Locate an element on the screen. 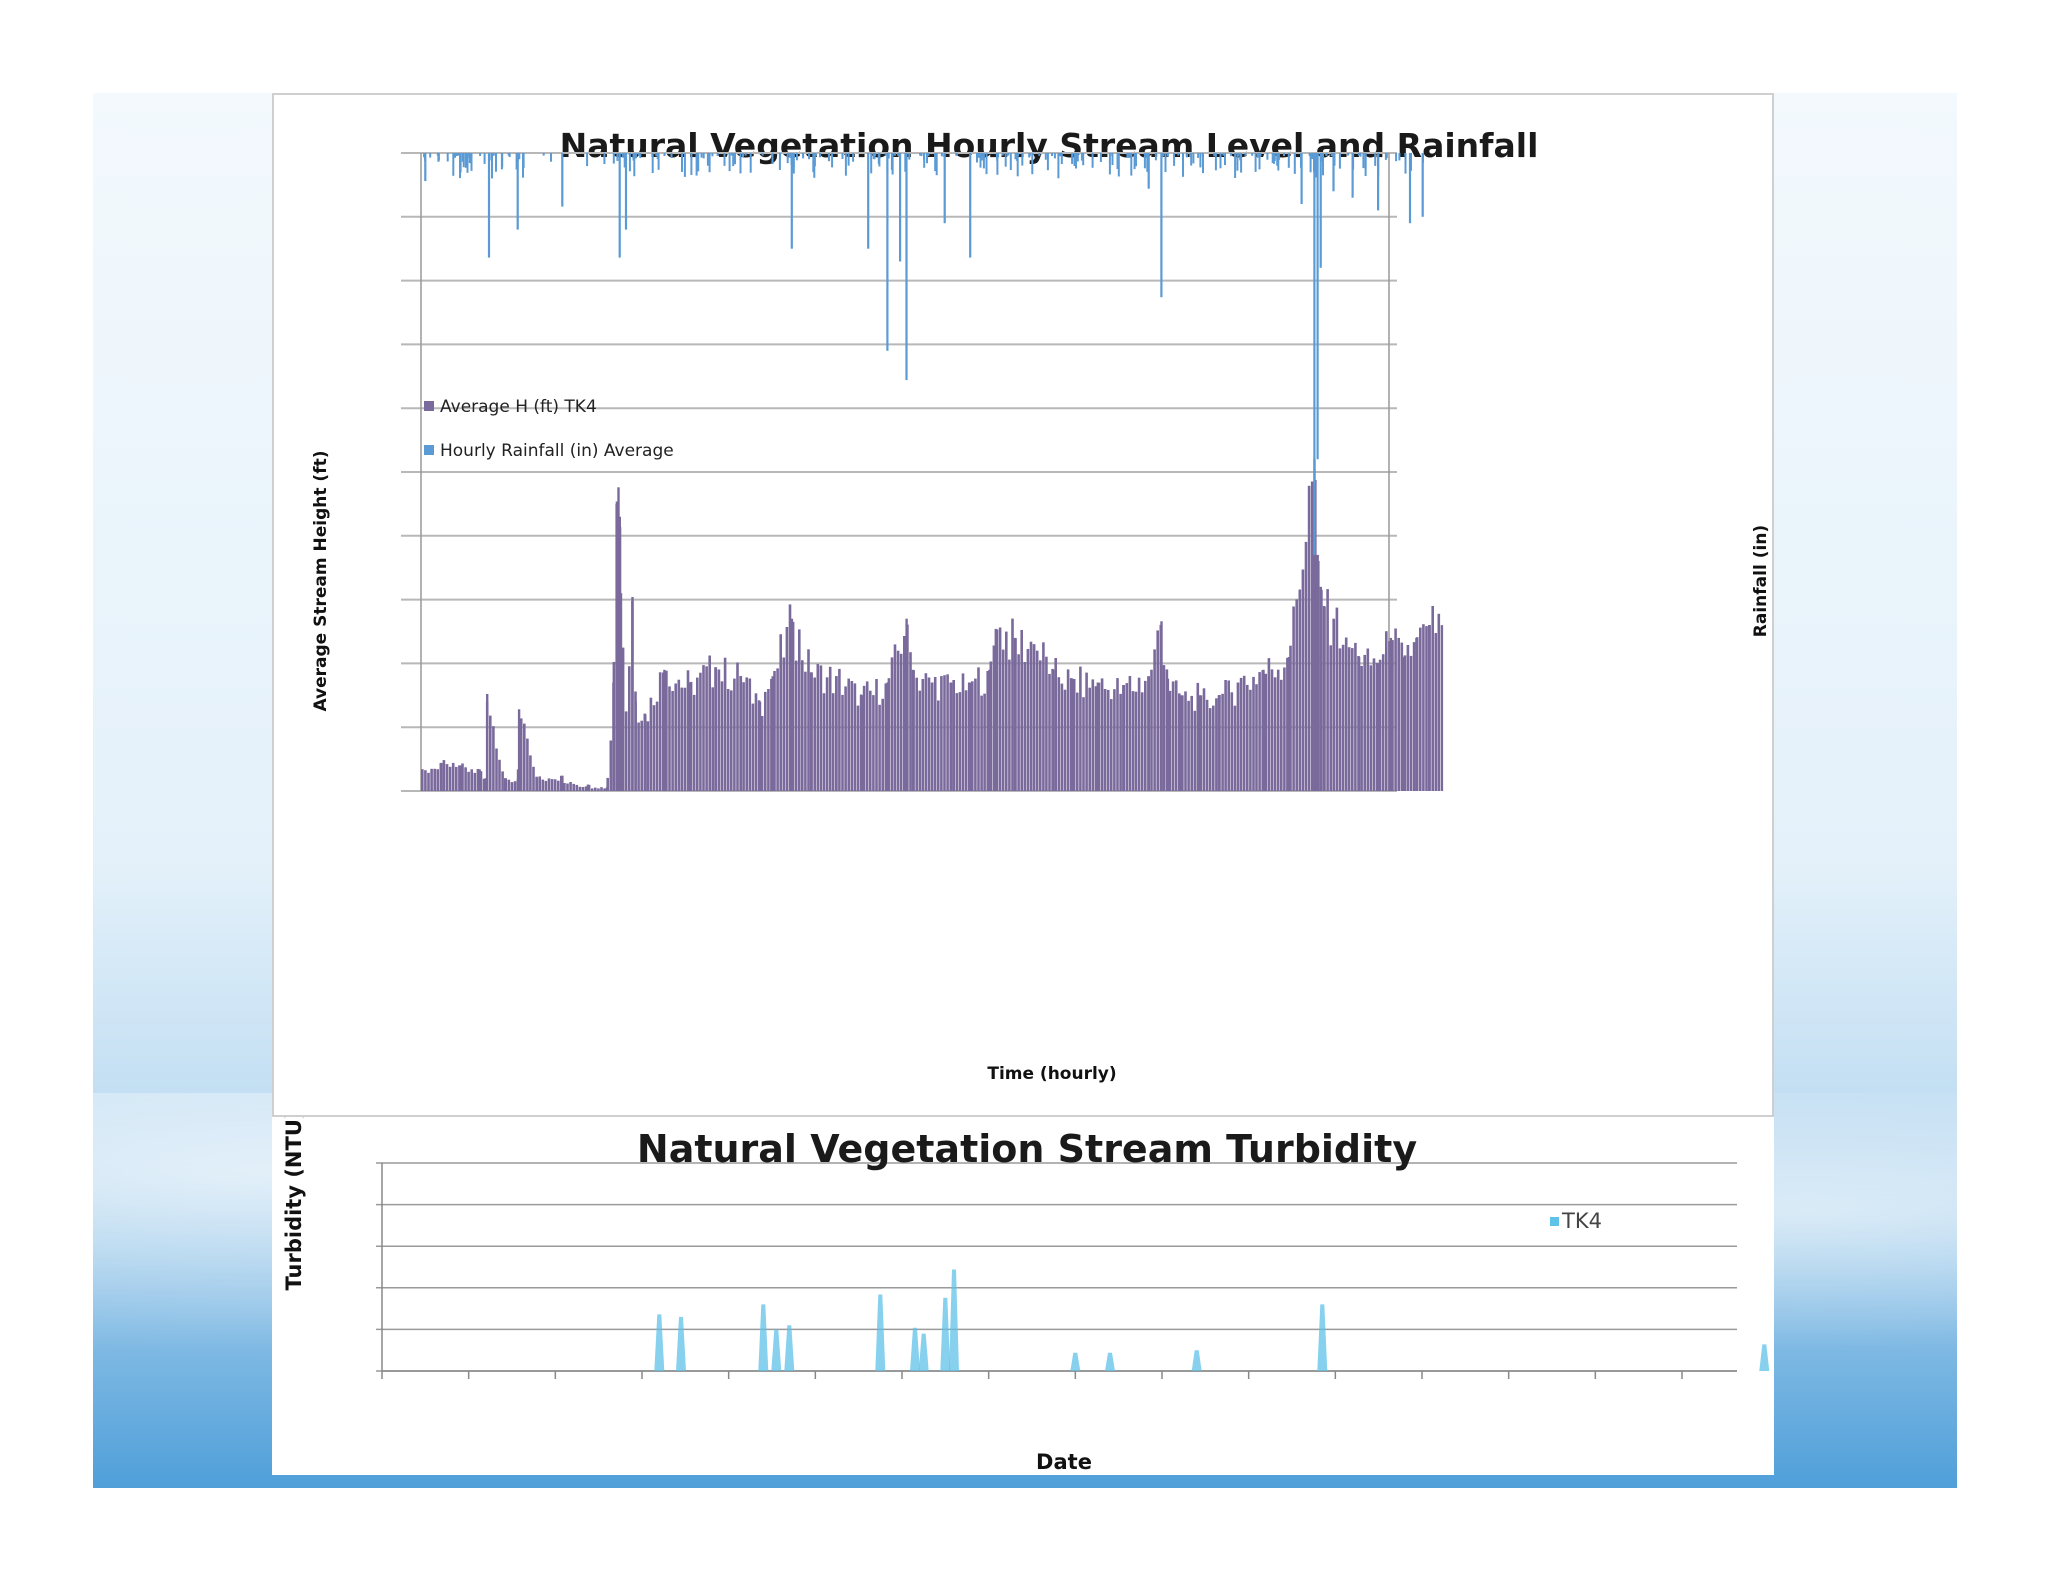  rainfall-series is located at coordinates (923, 354).